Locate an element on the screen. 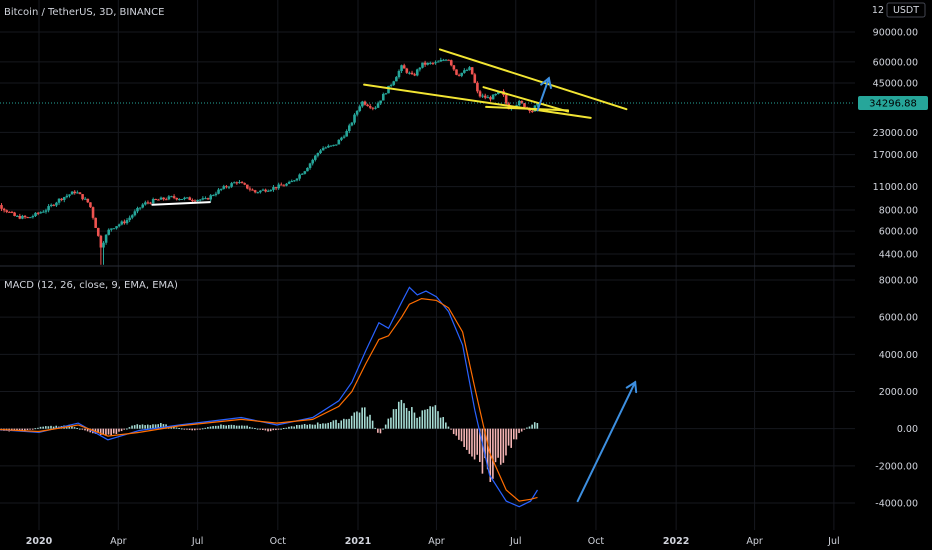 The height and width of the screenshot is (550, 932). currency-selector: 12 USDT is located at coordinates (899, 10).